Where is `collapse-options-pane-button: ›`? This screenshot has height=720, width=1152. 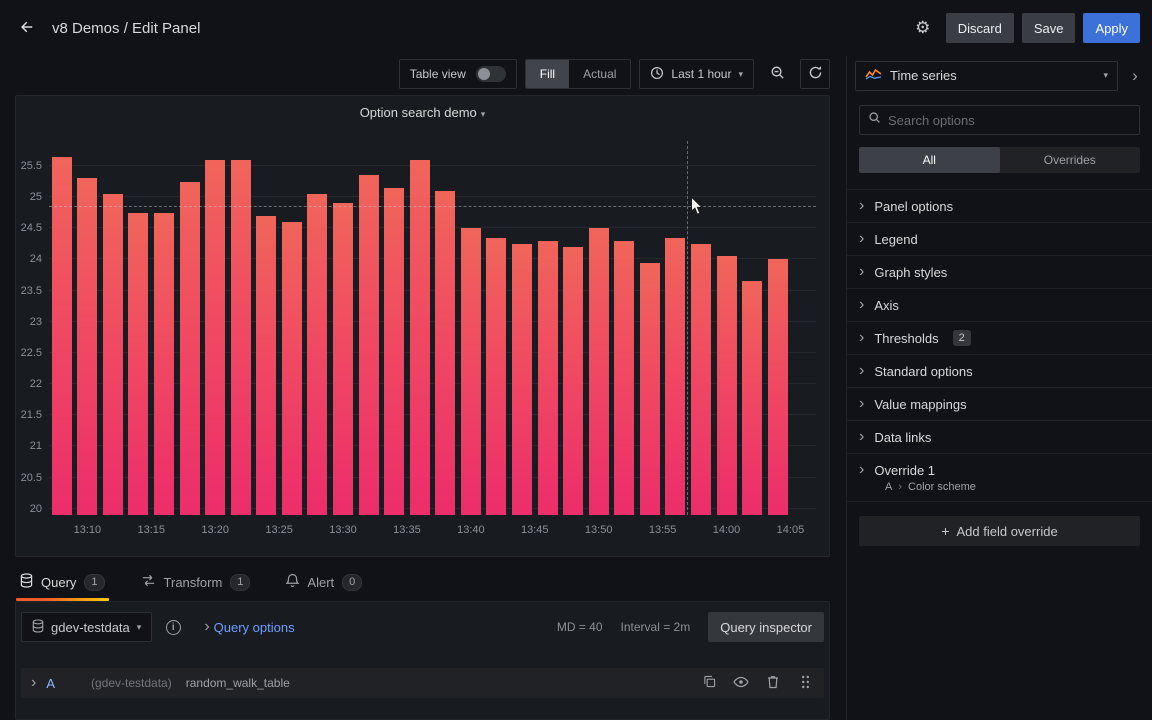 collapse-options-pane-button: › is located at coordinates (1135, 76).